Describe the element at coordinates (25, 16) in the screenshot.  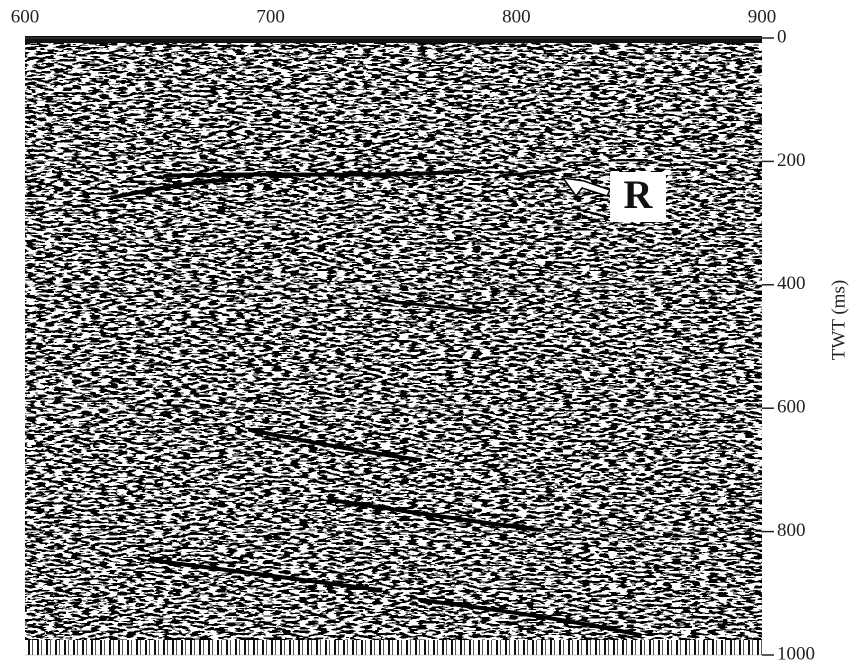
I see `x-tick-label: 600` at that location.